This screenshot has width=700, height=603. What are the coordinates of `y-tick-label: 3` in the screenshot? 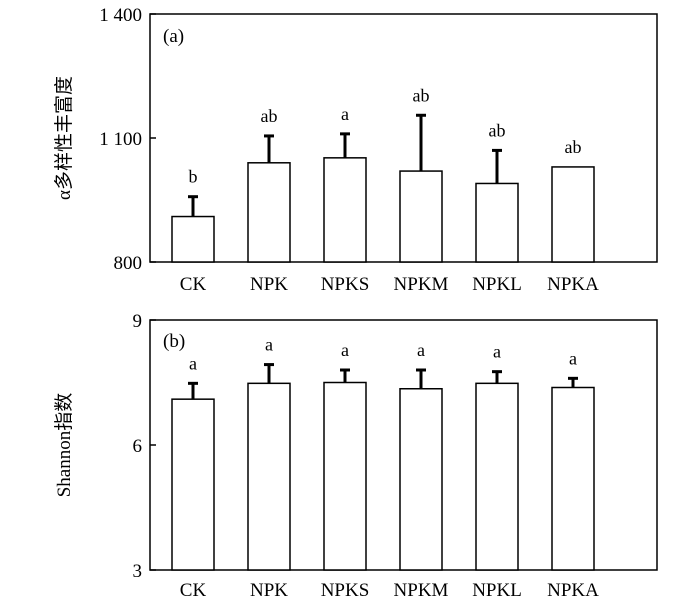 It's located at (138, 571).